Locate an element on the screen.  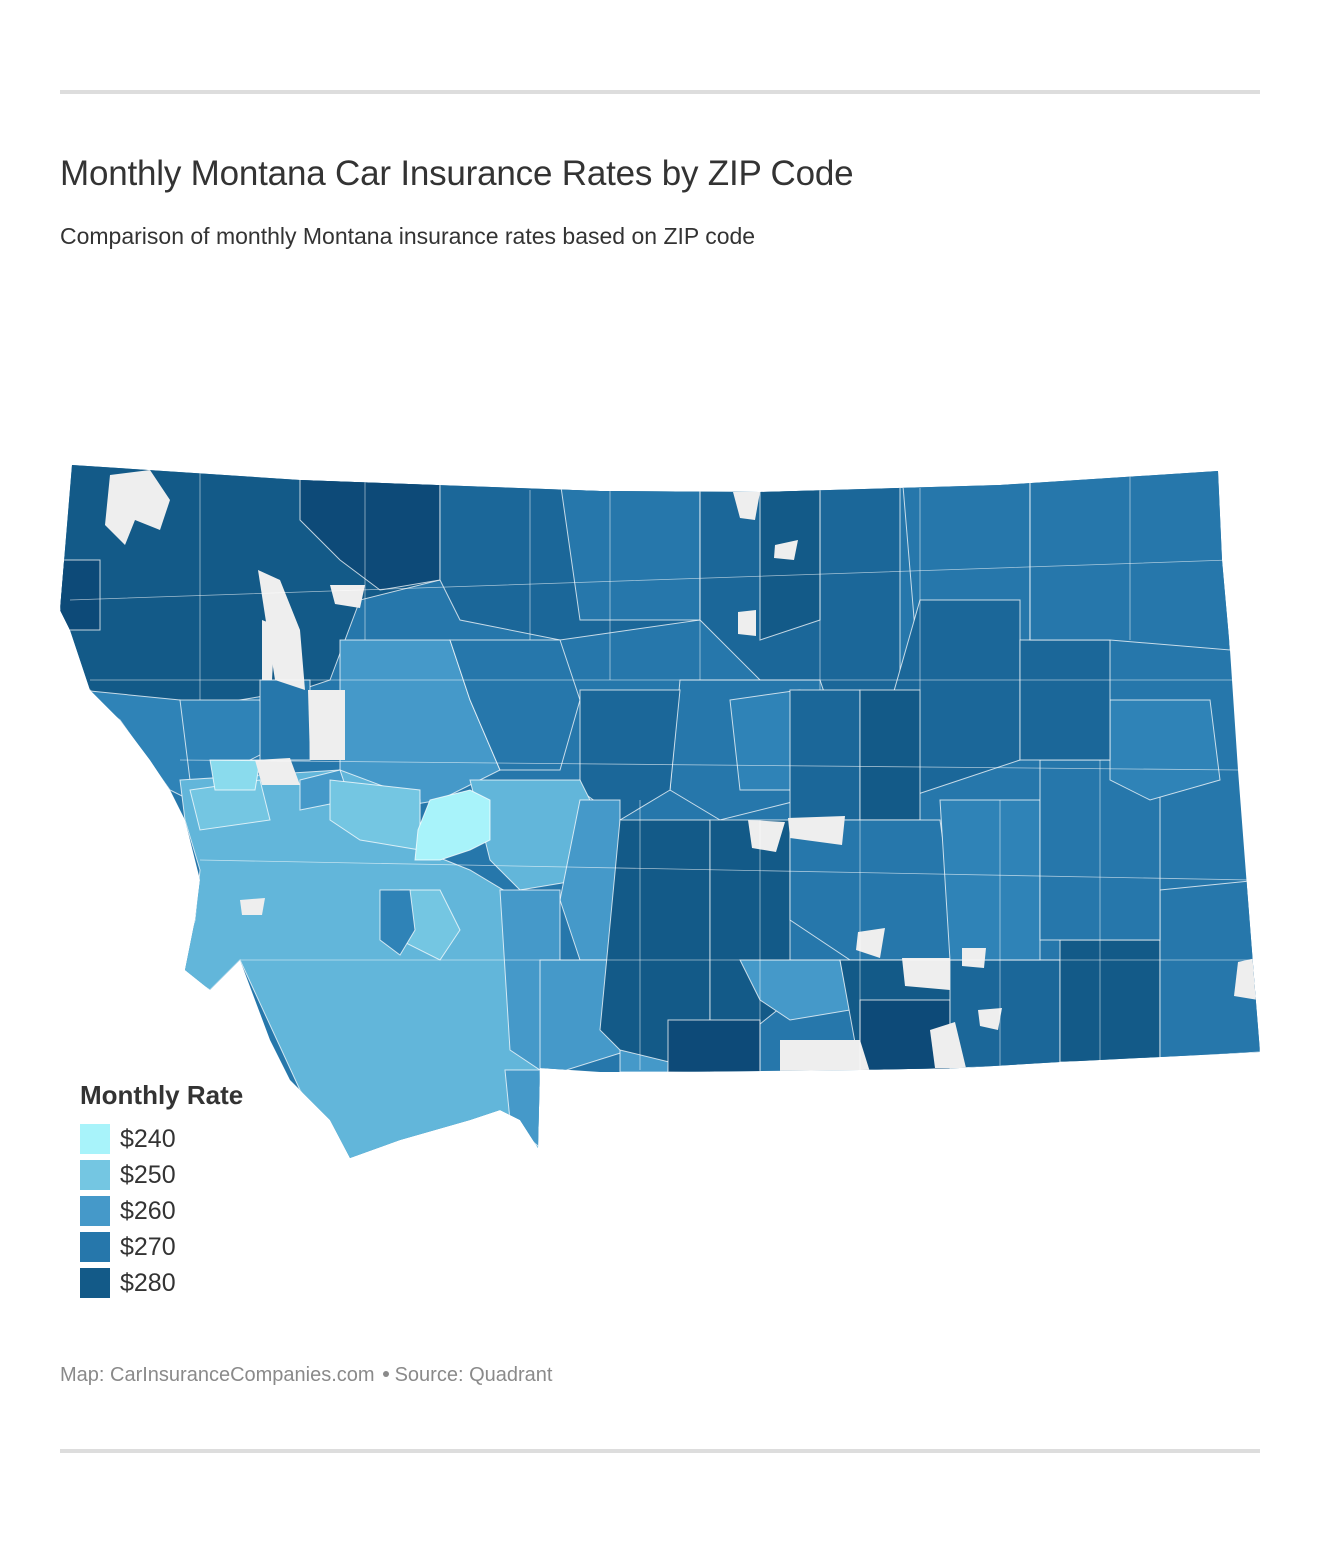
legend-item-270: $270 is located at coordinates (161, 1247).